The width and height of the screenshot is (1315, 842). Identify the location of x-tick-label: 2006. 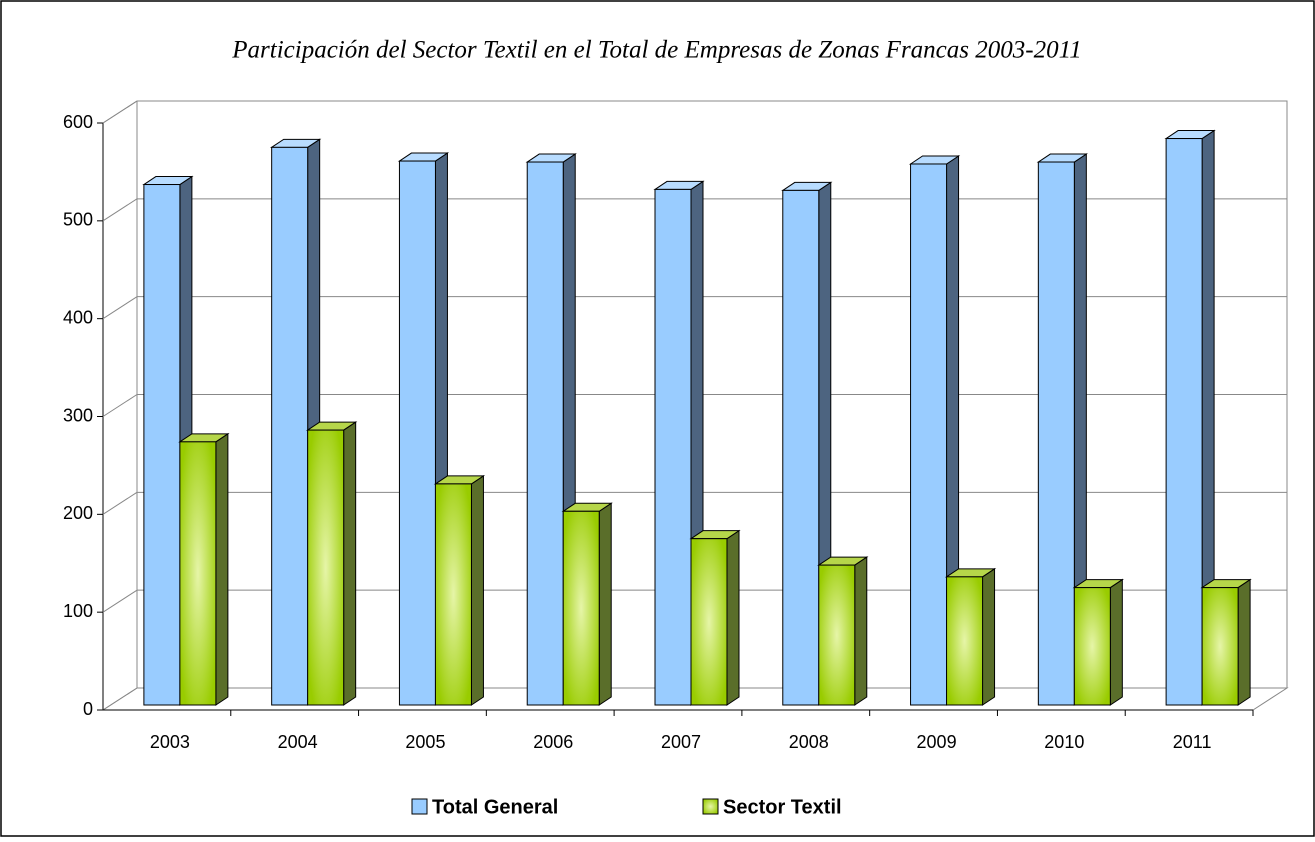
(553, 742).